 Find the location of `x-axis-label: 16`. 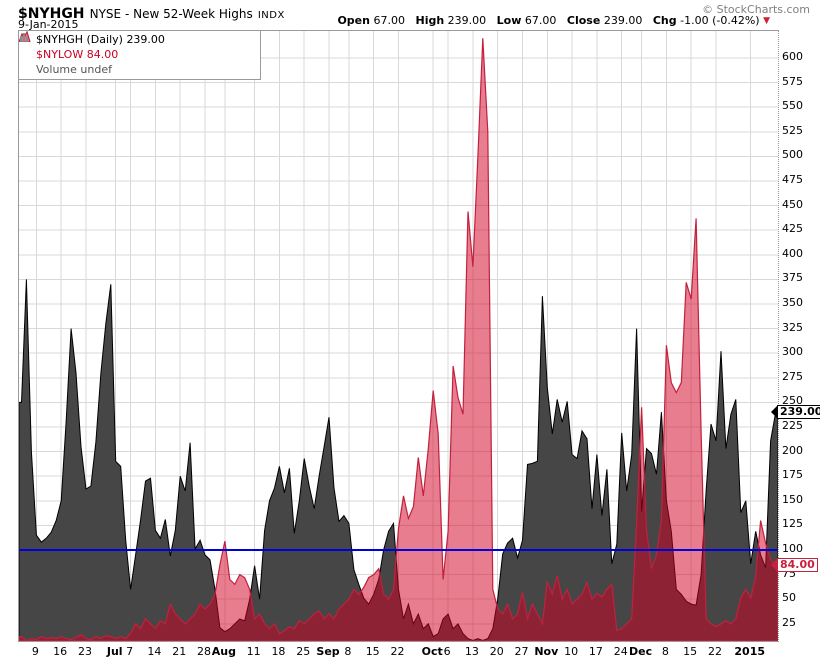

x-axis-label: 16 is located at coordinates (60, 651).